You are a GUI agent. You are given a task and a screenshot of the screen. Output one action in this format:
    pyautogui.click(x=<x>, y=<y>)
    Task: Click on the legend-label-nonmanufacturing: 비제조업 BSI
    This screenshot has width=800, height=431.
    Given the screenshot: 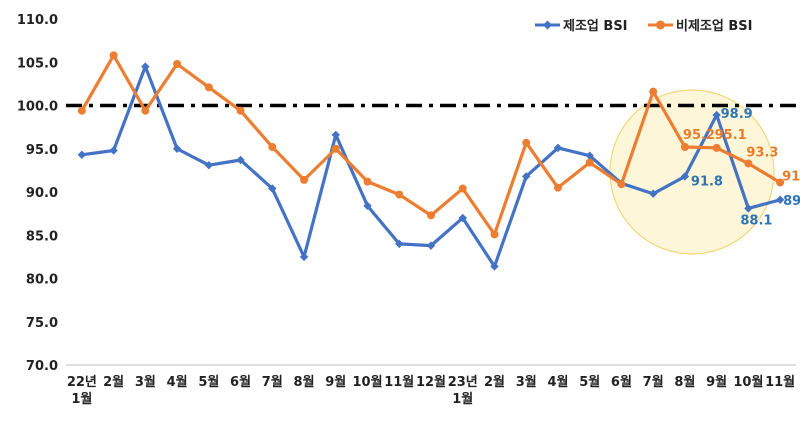 What is the action you would take?
    pyautogui.click(x=714, y=26)
    